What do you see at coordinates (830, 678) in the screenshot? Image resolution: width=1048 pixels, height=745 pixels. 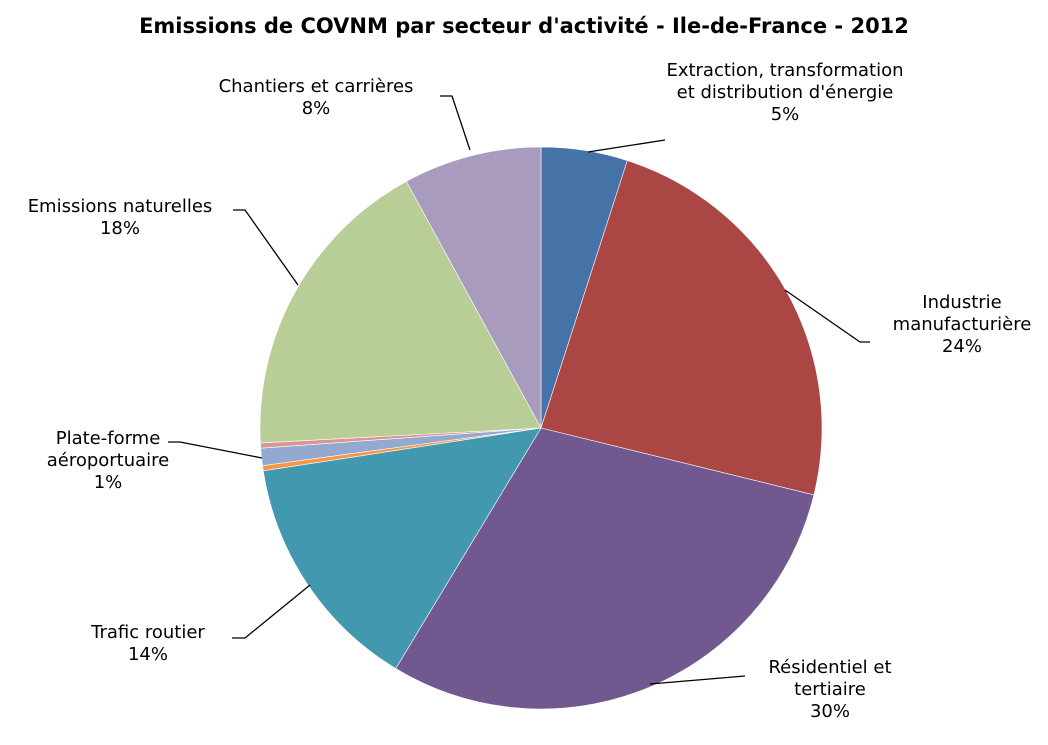 I see `category-label: Résidentiel et tertiaire` at bounding box center [830, 678].